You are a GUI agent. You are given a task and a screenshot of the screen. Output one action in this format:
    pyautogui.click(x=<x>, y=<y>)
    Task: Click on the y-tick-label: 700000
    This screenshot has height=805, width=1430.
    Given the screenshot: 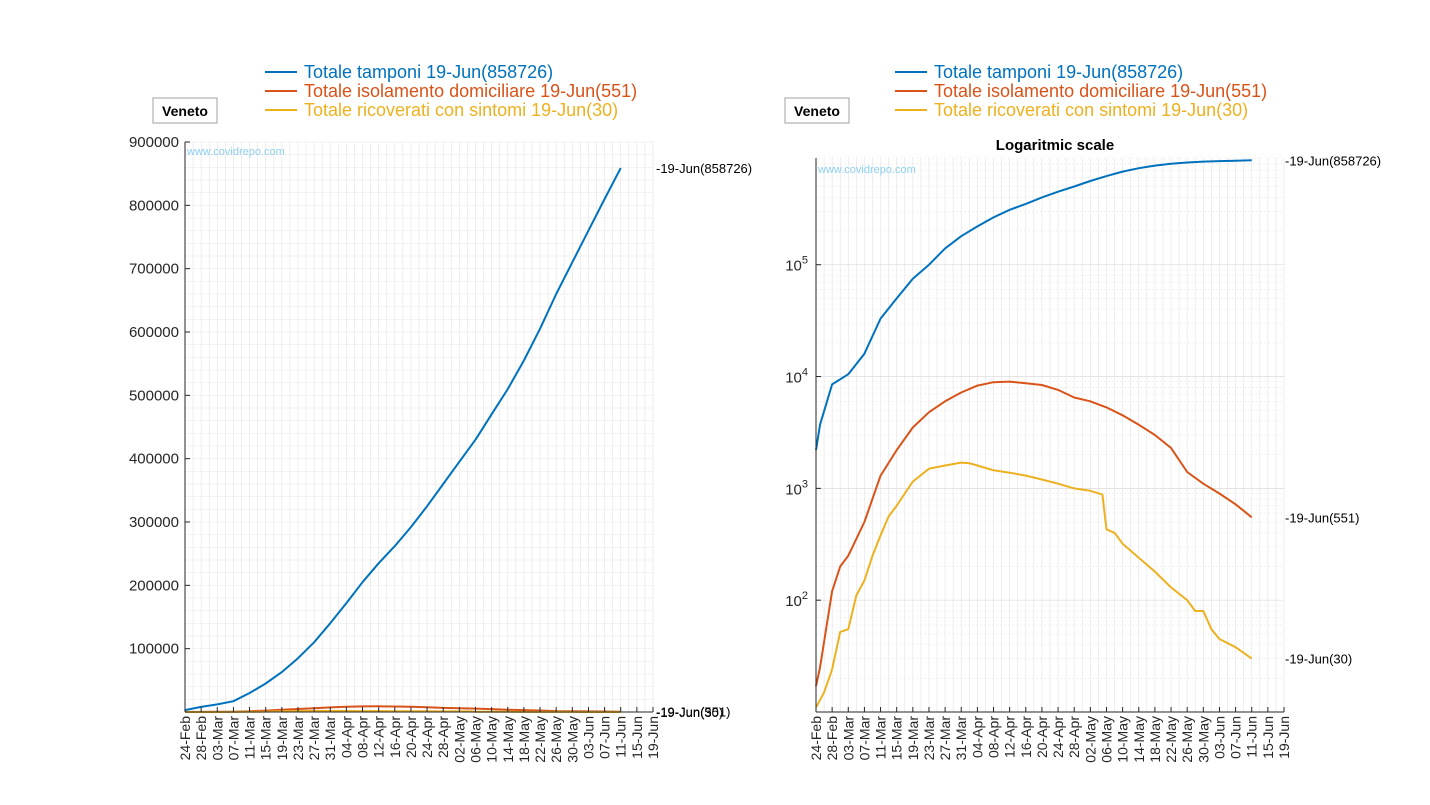 What is the action you would take?
    pyautogui.click(x=154, y=269)
    